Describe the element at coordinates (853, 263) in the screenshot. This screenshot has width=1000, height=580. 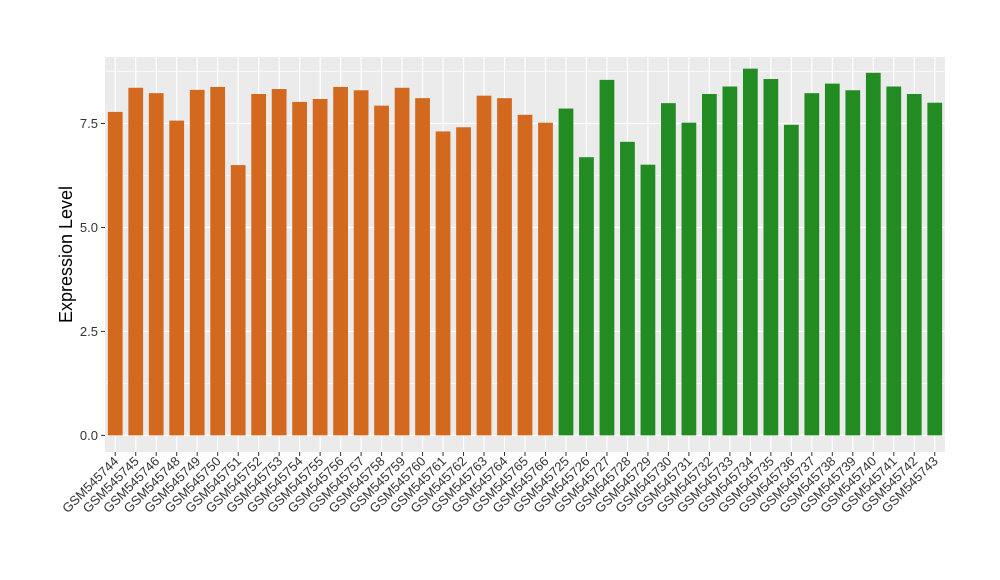
I see `bar-GSM545739` at that location.